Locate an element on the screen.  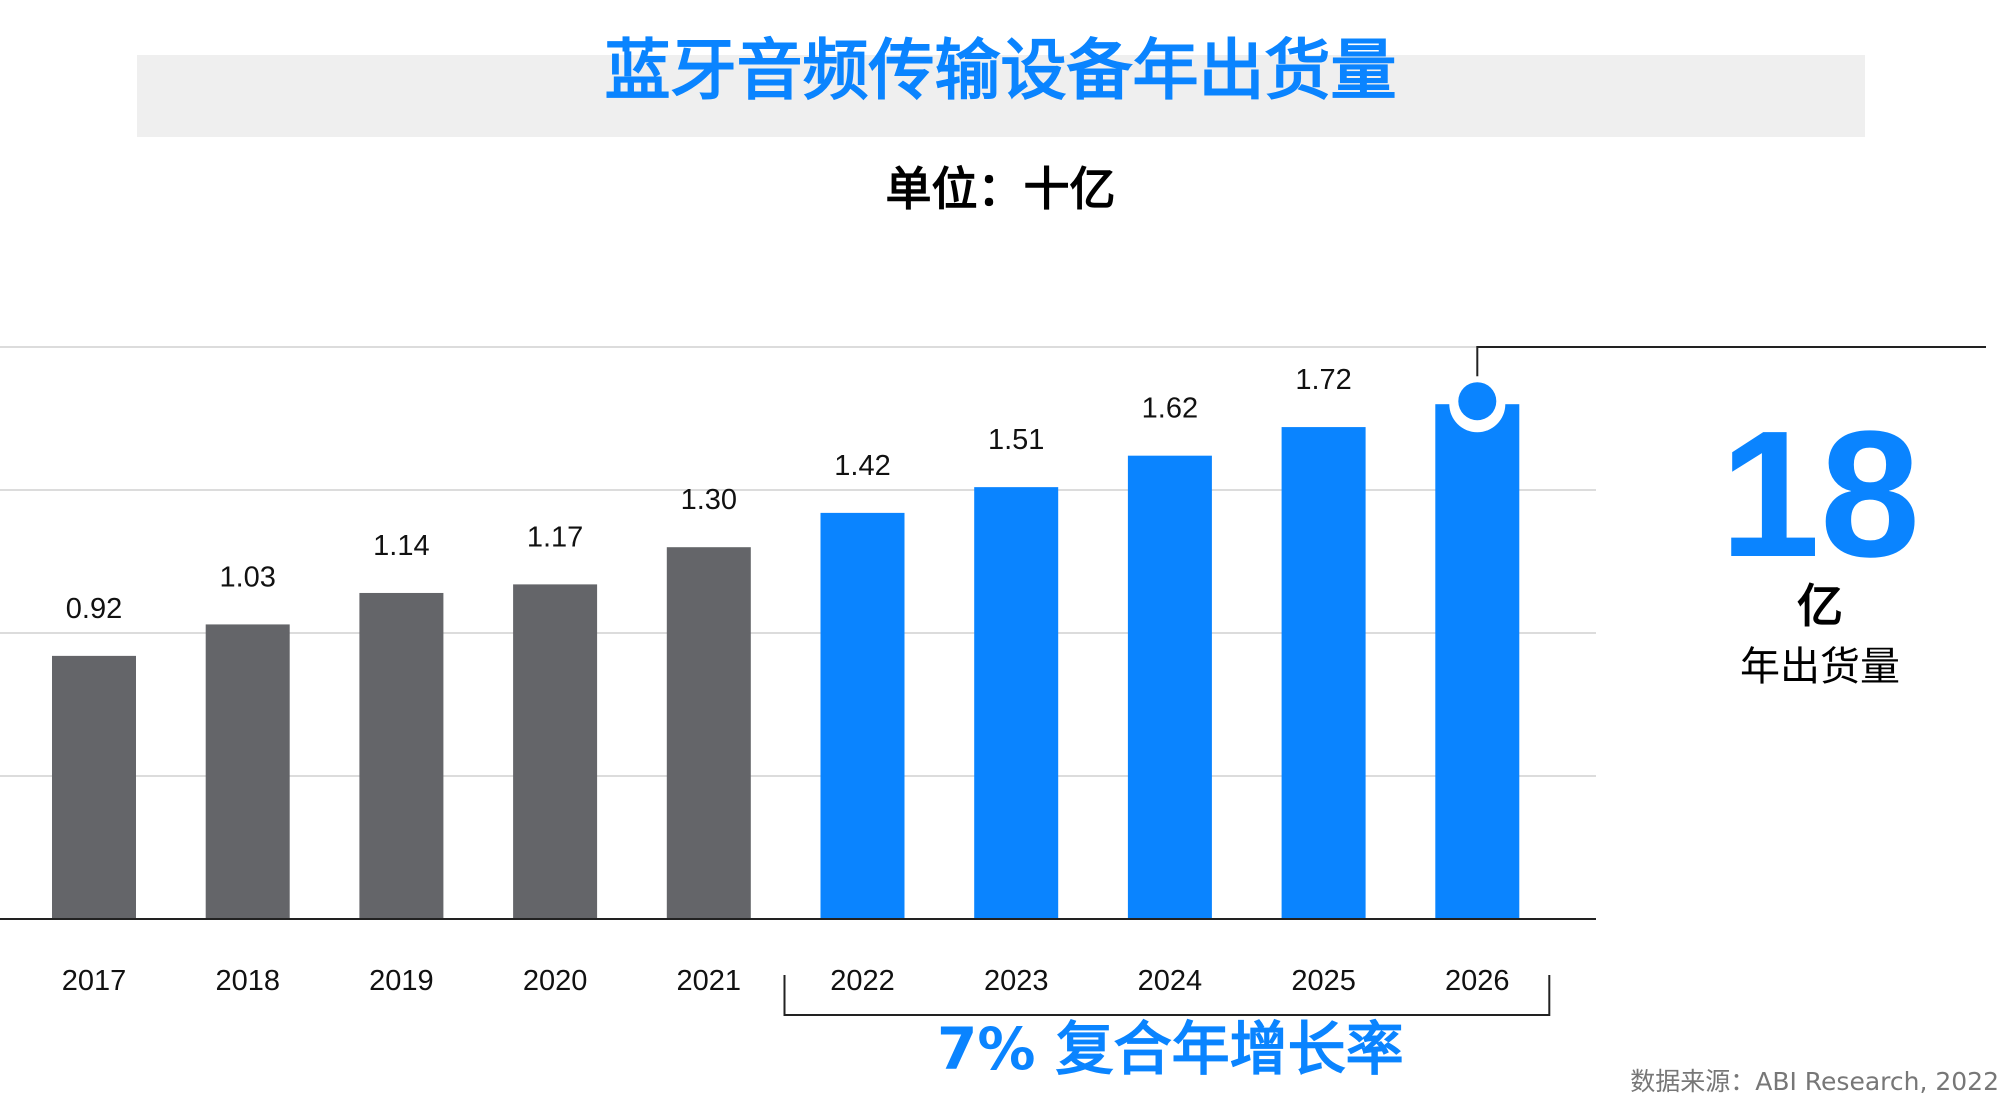
x-tick-label: 2025 is located at coordinates (1323, 981).